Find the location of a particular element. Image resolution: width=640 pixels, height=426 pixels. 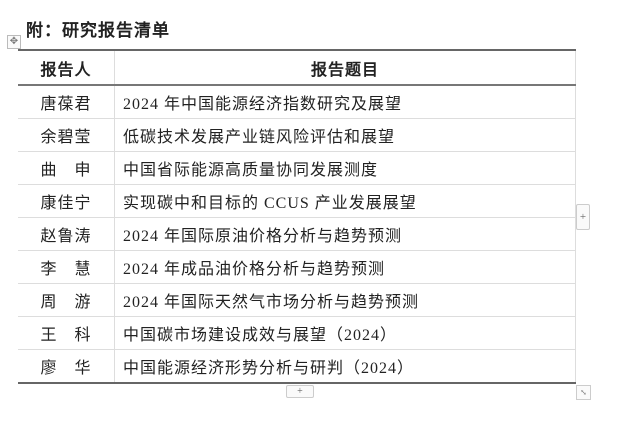

author-cell: 赵鲁涛 is located at coordinates (66, 234).